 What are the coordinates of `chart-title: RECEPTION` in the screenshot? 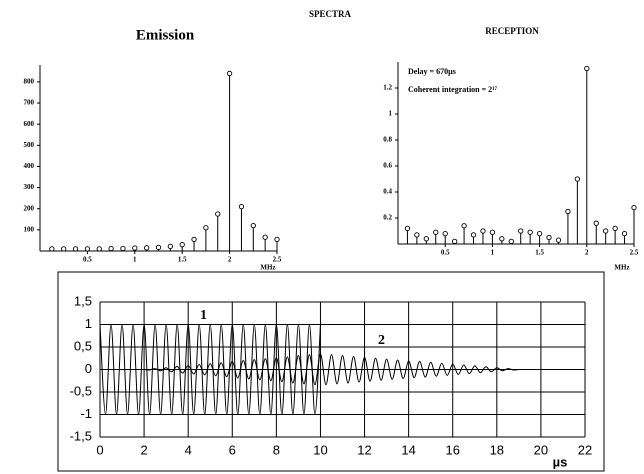 It's located at (512, 31).